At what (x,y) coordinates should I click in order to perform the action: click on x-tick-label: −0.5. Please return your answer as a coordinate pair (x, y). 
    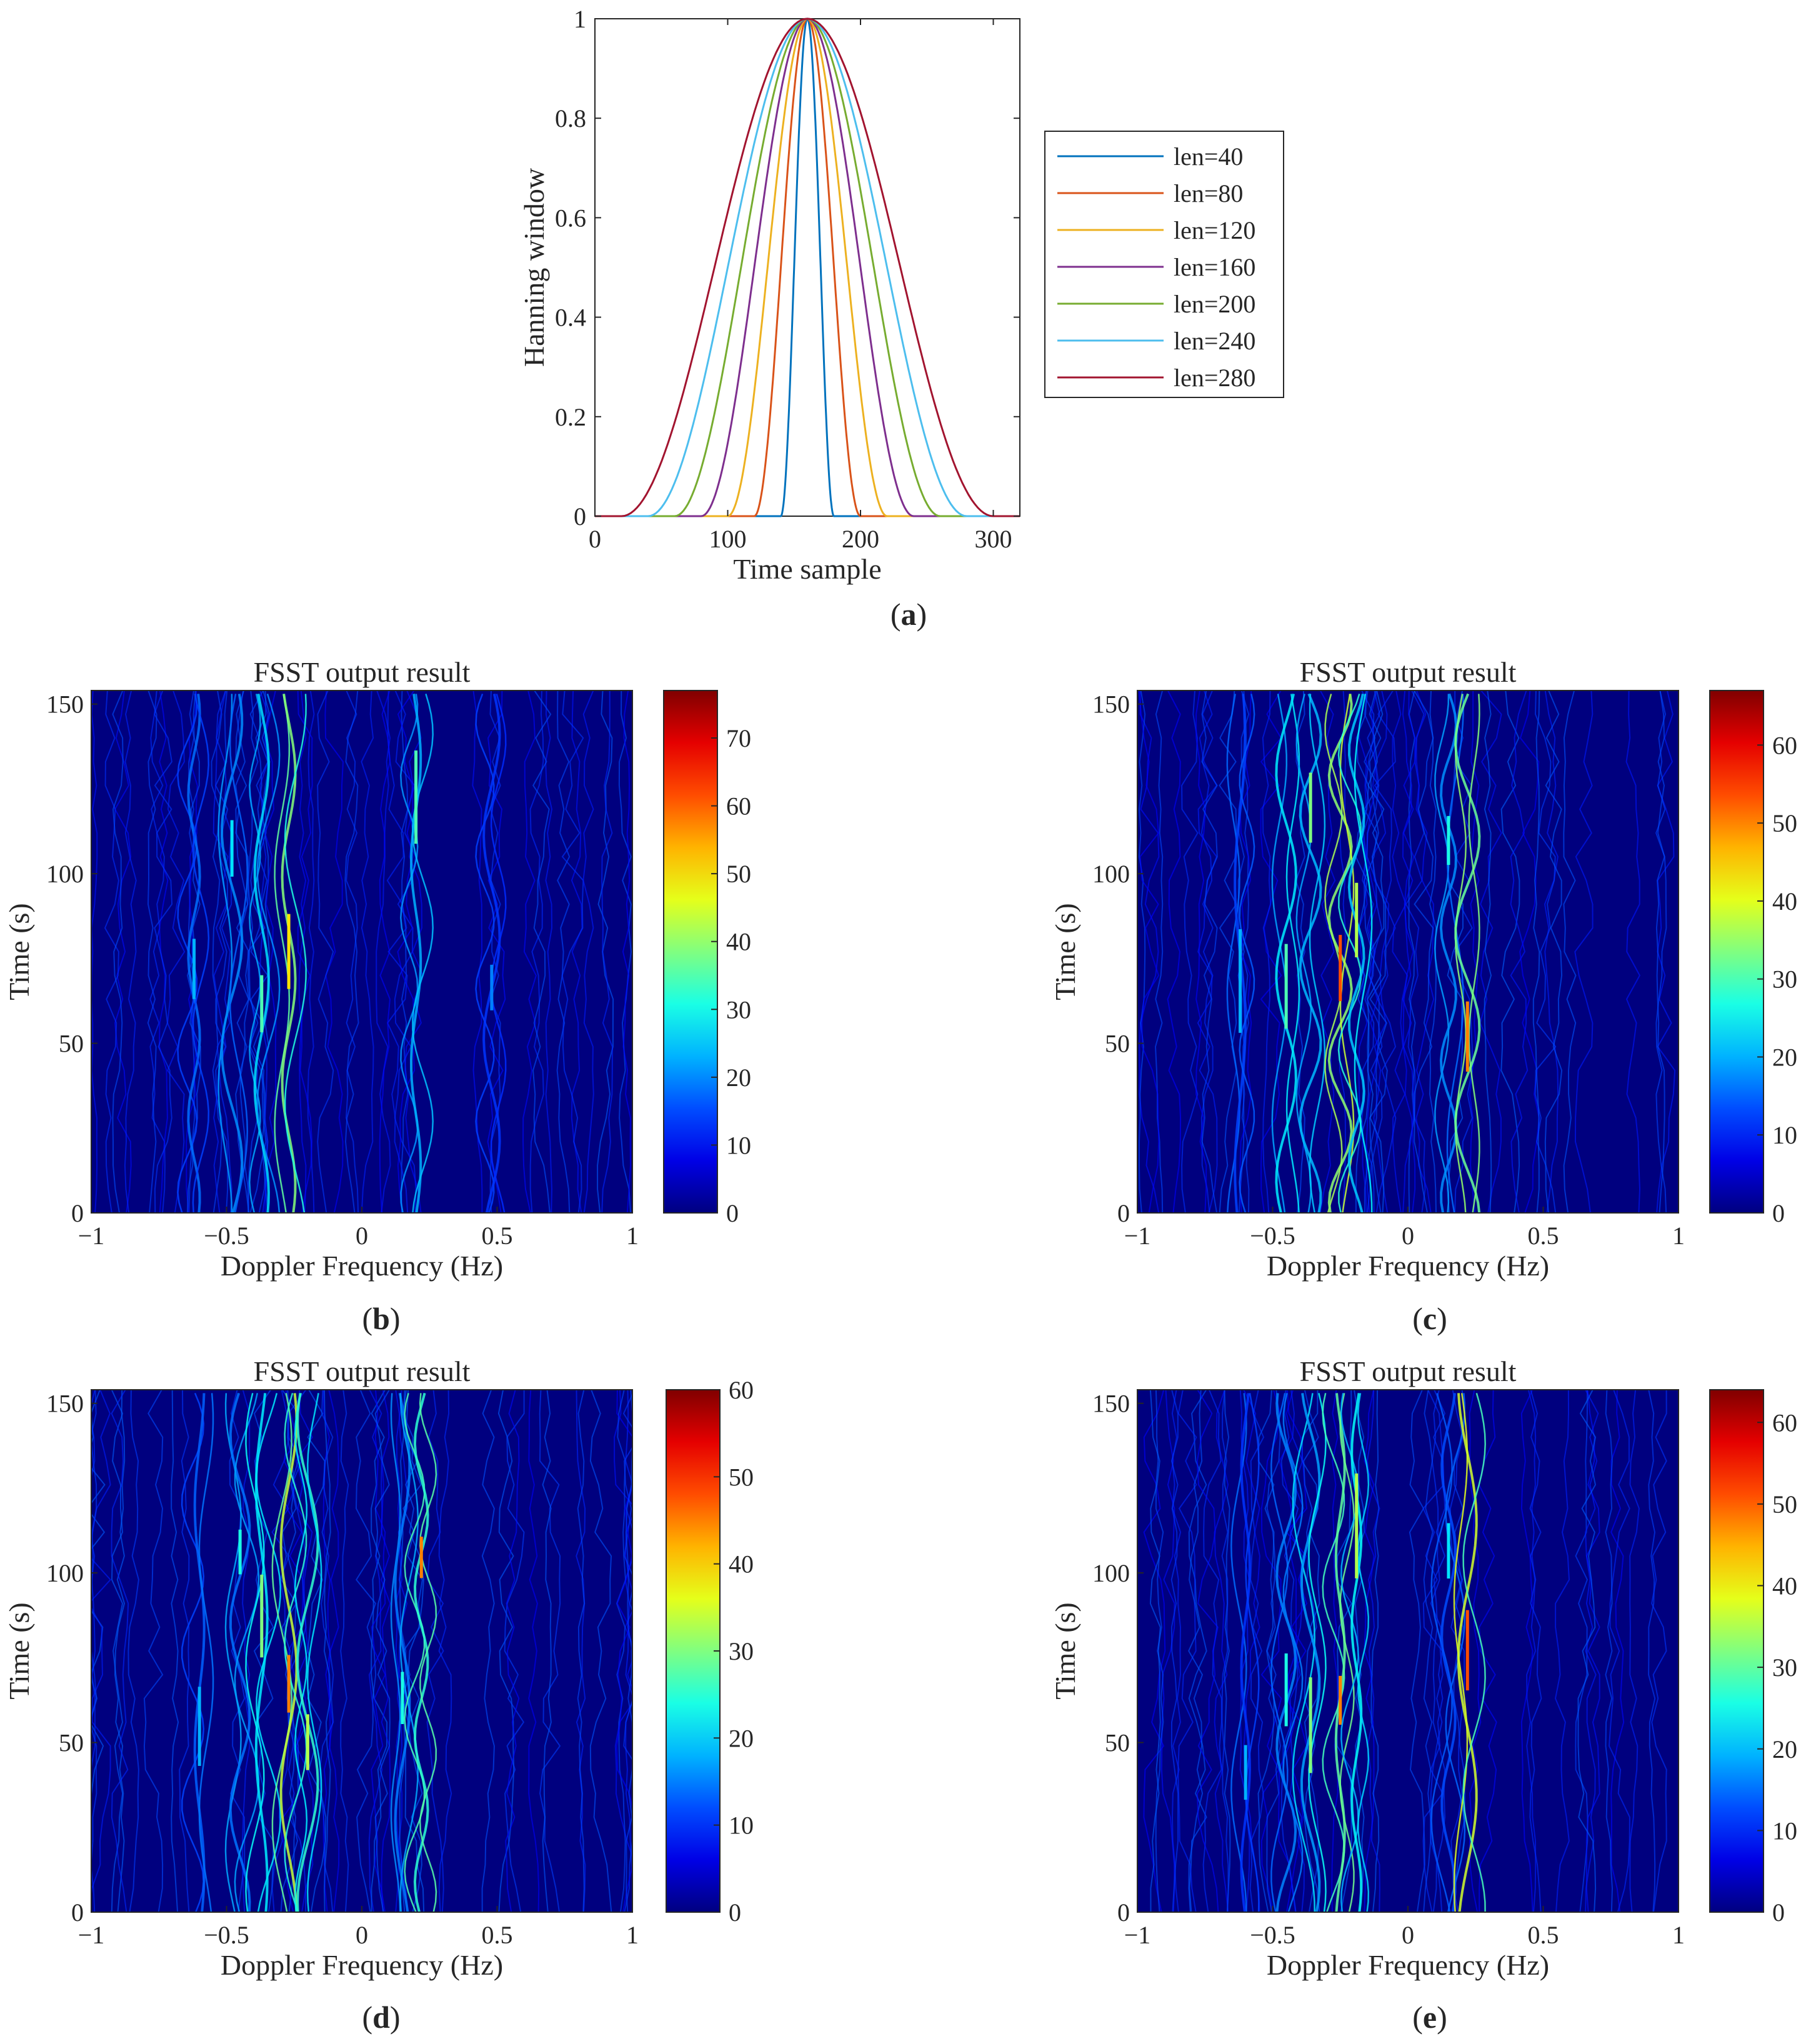
    Looking at the image, I should click on (1272, 1236).